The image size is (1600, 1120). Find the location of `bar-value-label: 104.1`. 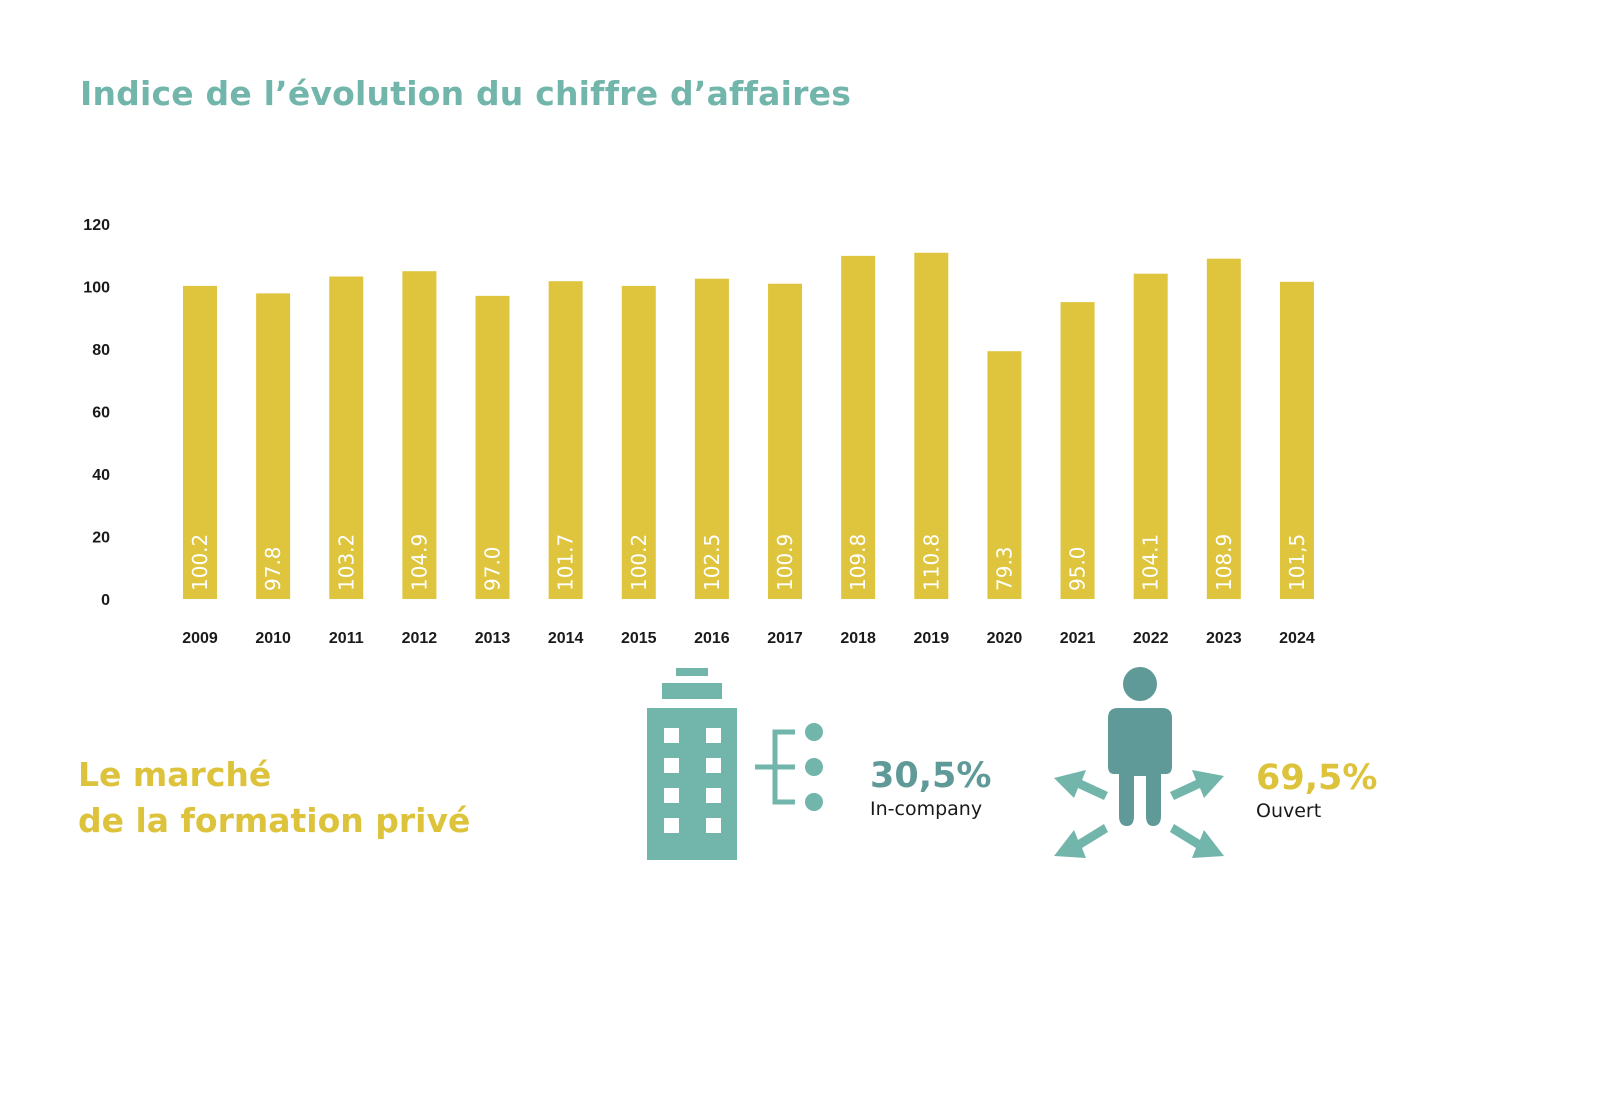

bar-value-label: 104.1 is located at coordinates (1151, 562).